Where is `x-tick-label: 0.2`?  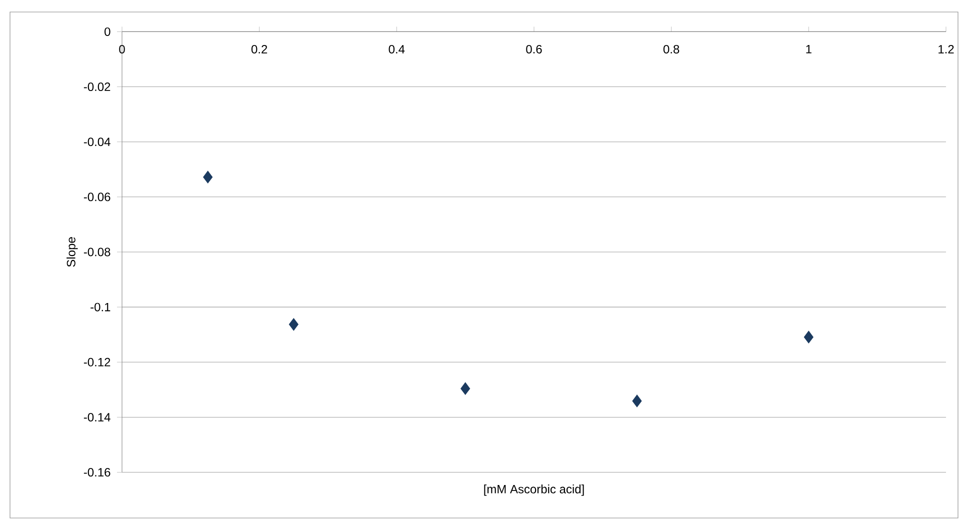 x-tick-label: 0.2 is located at coordinates (259, 49).